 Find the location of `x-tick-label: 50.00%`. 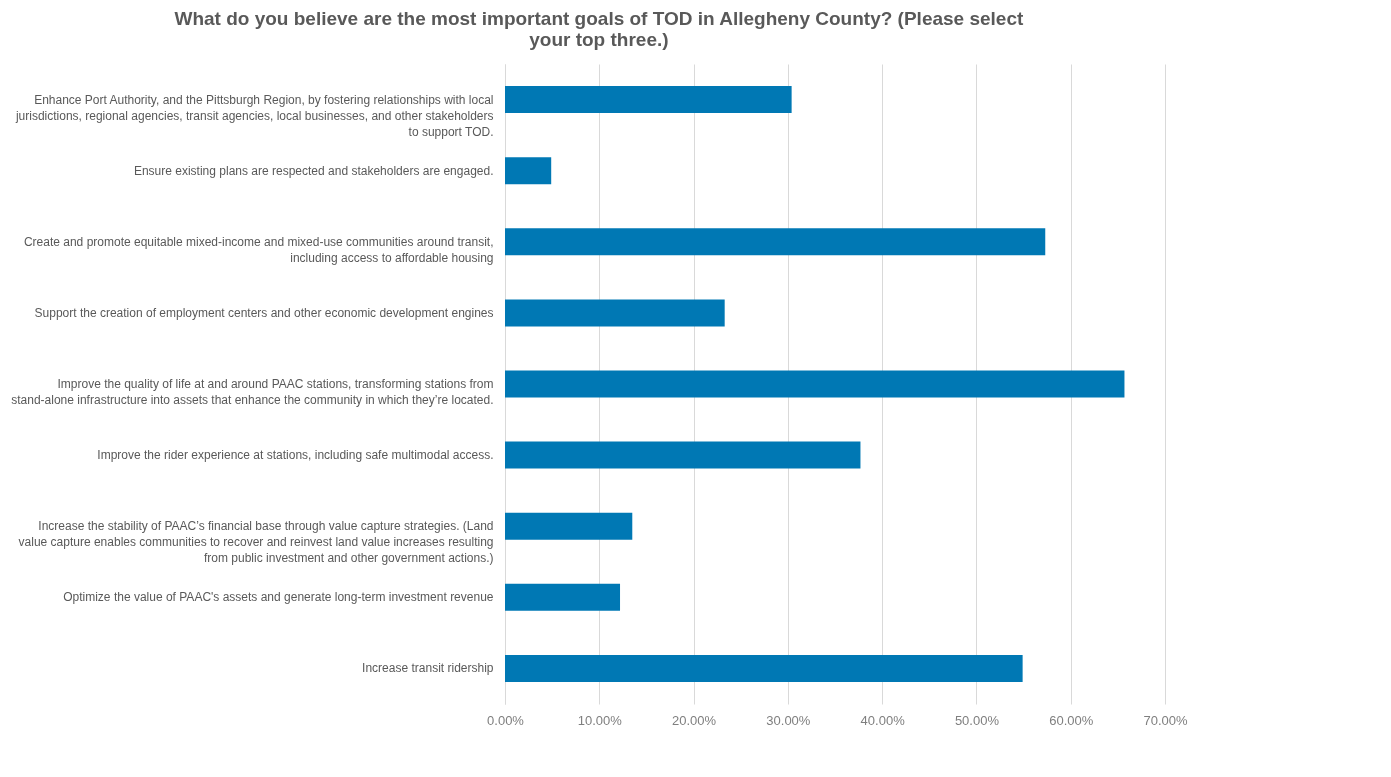

x-tick-label: 50.00% is located at coordinates (977, 720).